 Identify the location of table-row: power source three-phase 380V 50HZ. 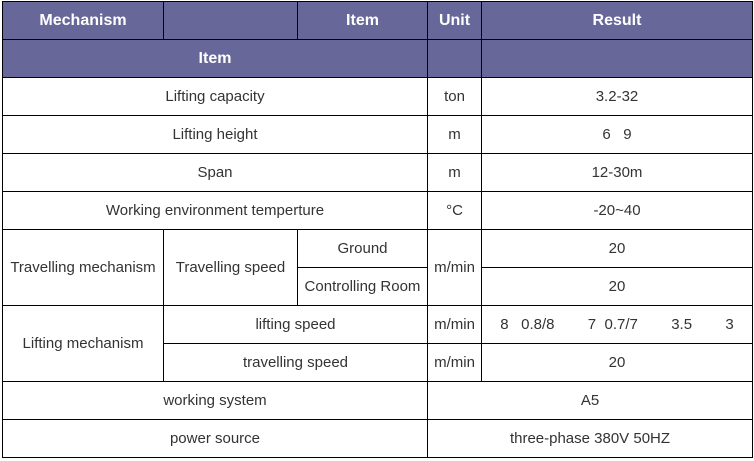
(377, 438).